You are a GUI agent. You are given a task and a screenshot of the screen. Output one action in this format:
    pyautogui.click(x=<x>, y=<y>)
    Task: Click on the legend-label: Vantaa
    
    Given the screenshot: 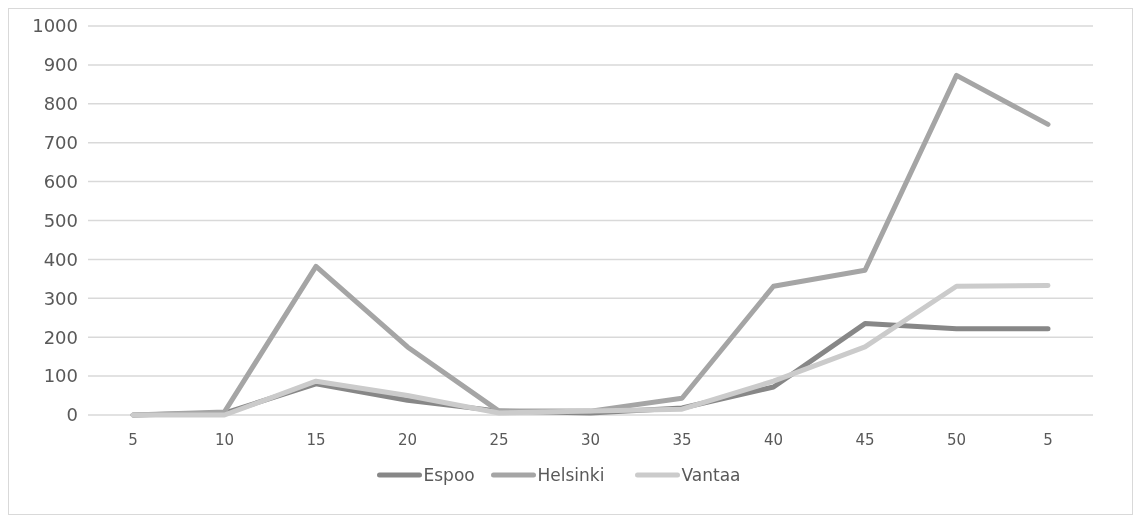 What is the action you would take?
    pyautogui.click(x=711, y=474)
    